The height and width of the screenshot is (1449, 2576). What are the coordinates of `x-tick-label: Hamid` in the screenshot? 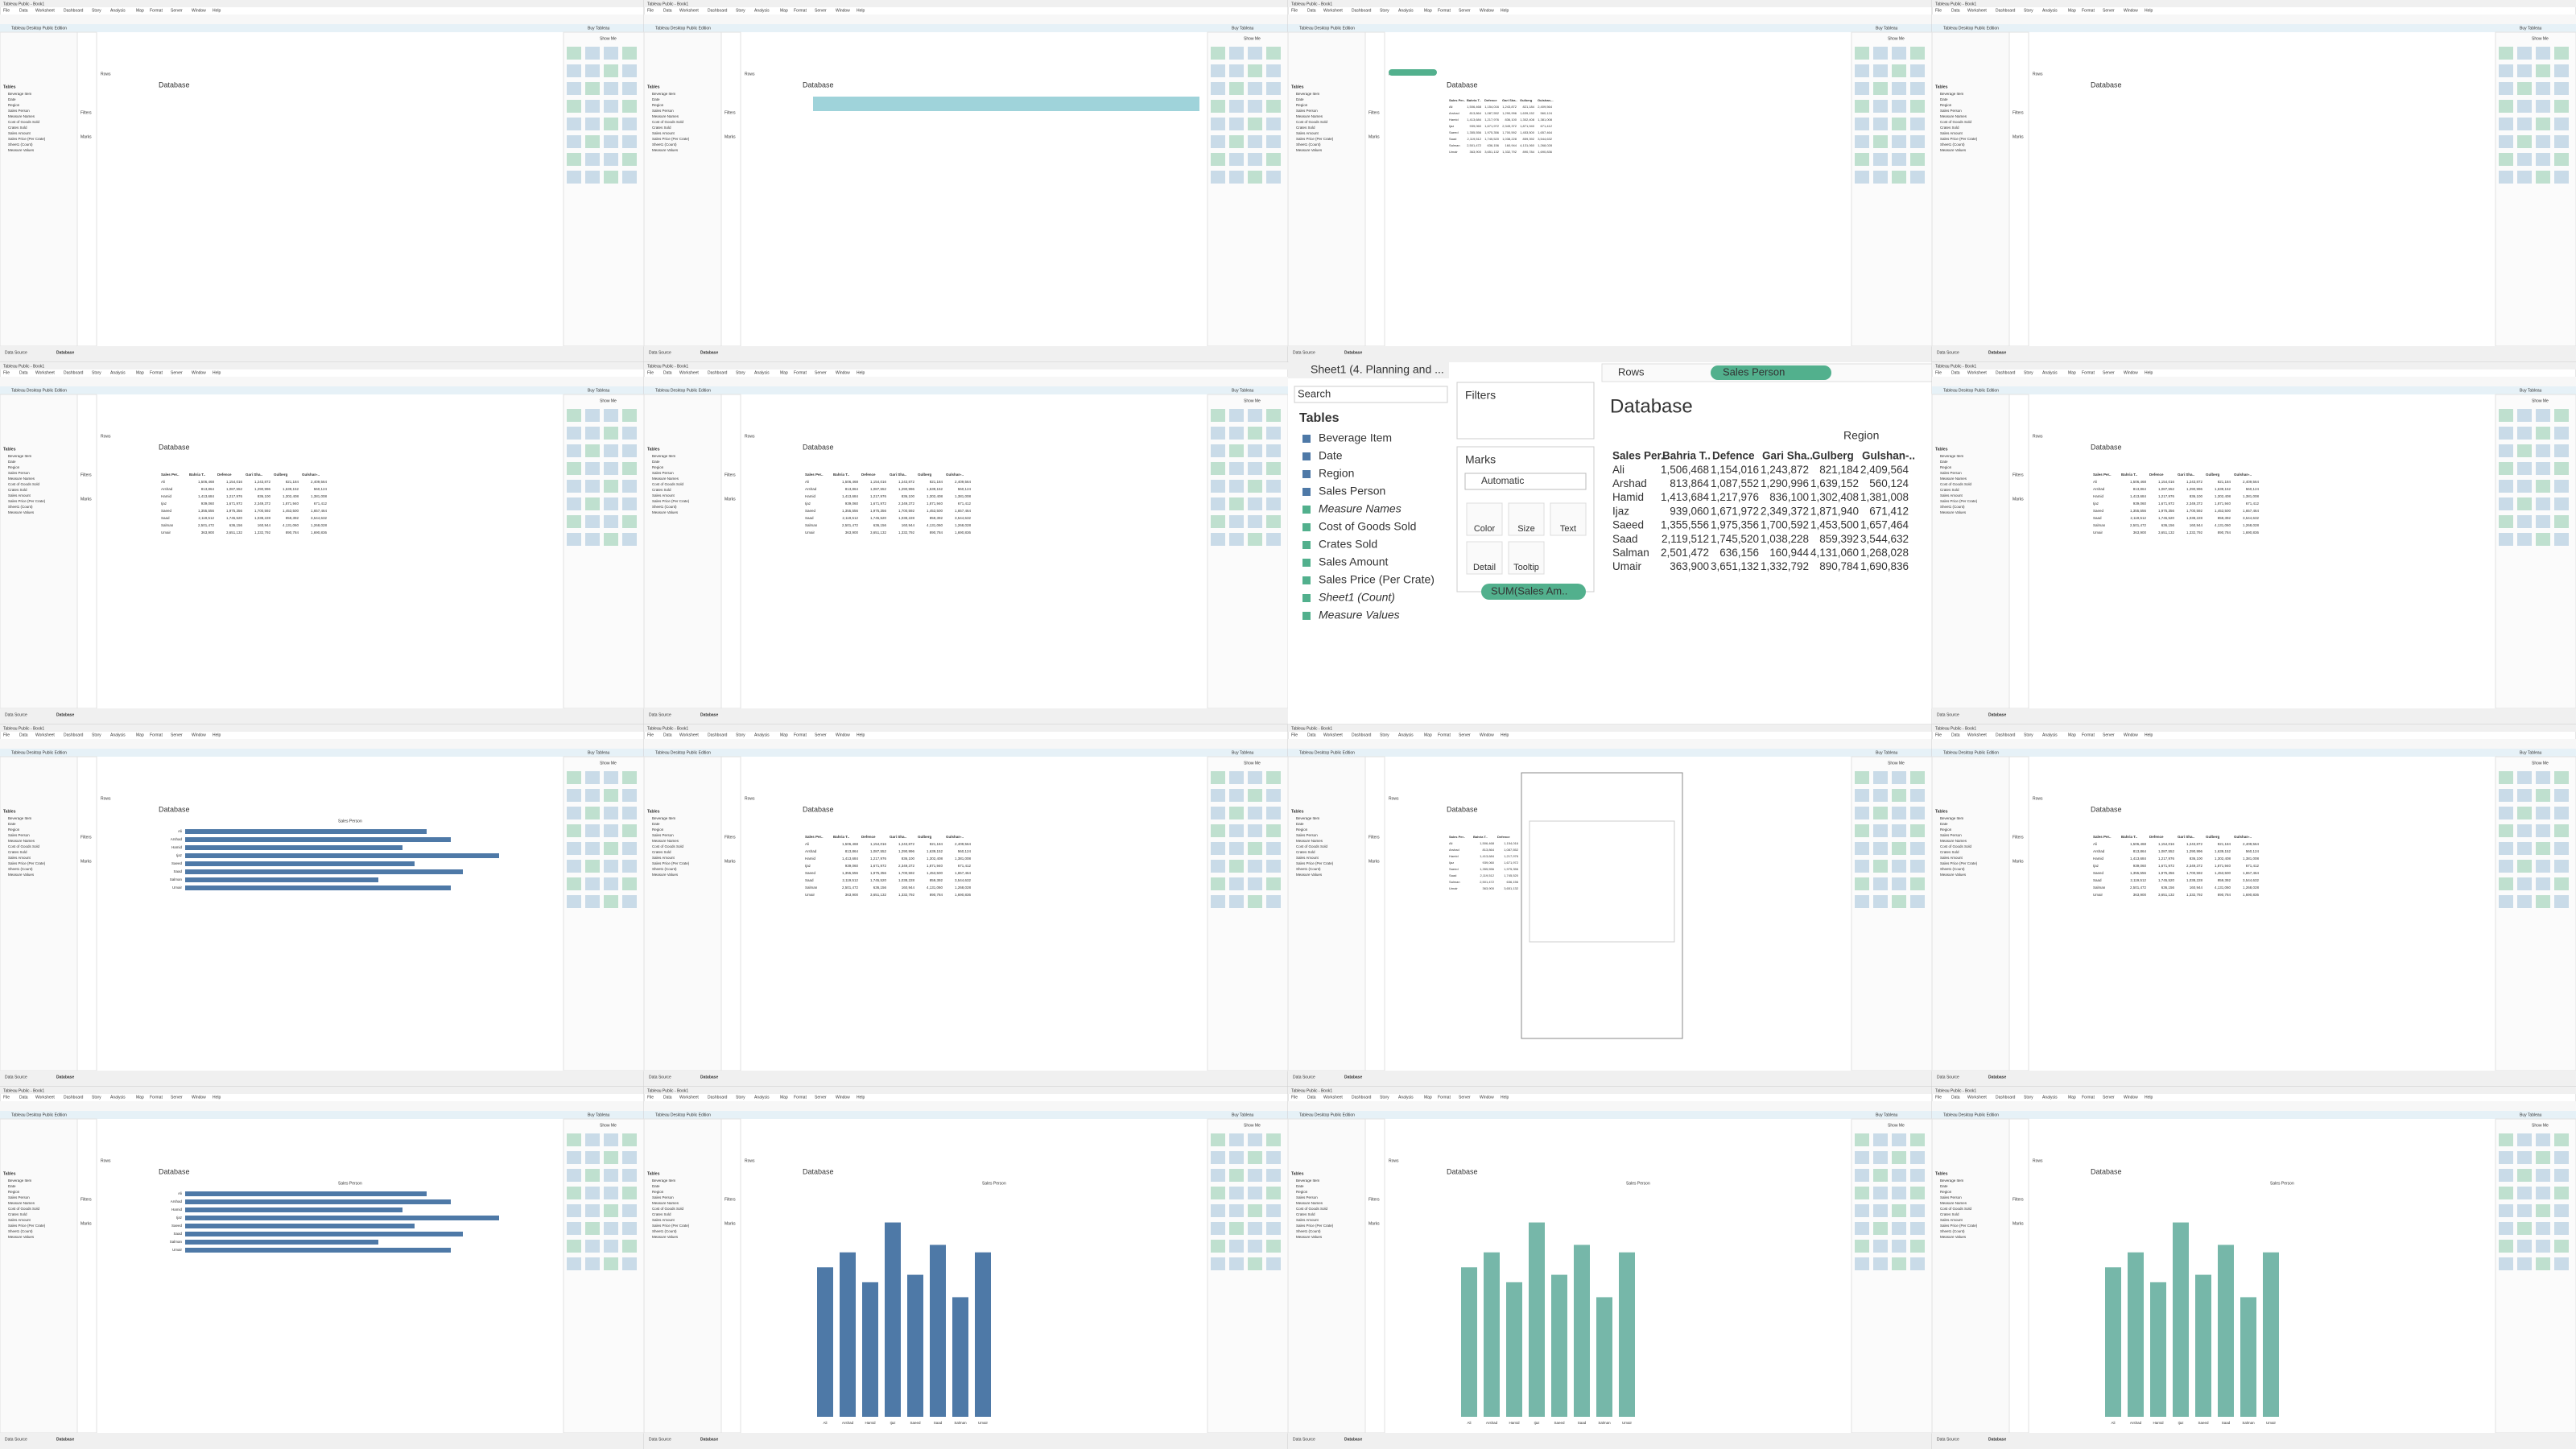 It's located at (870, 1423).